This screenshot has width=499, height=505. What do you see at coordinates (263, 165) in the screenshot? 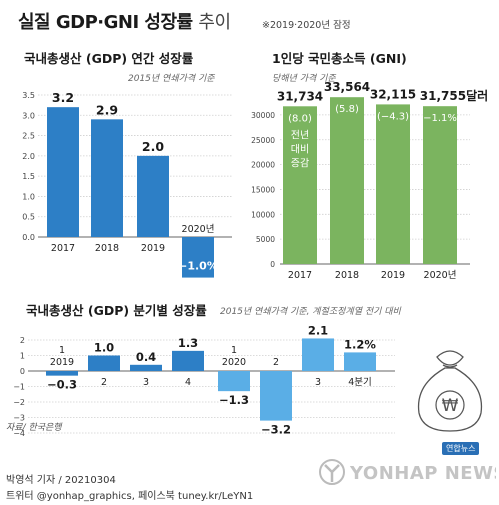
I see `gni-y-tick: 20000` at bounding box center [263, 165].